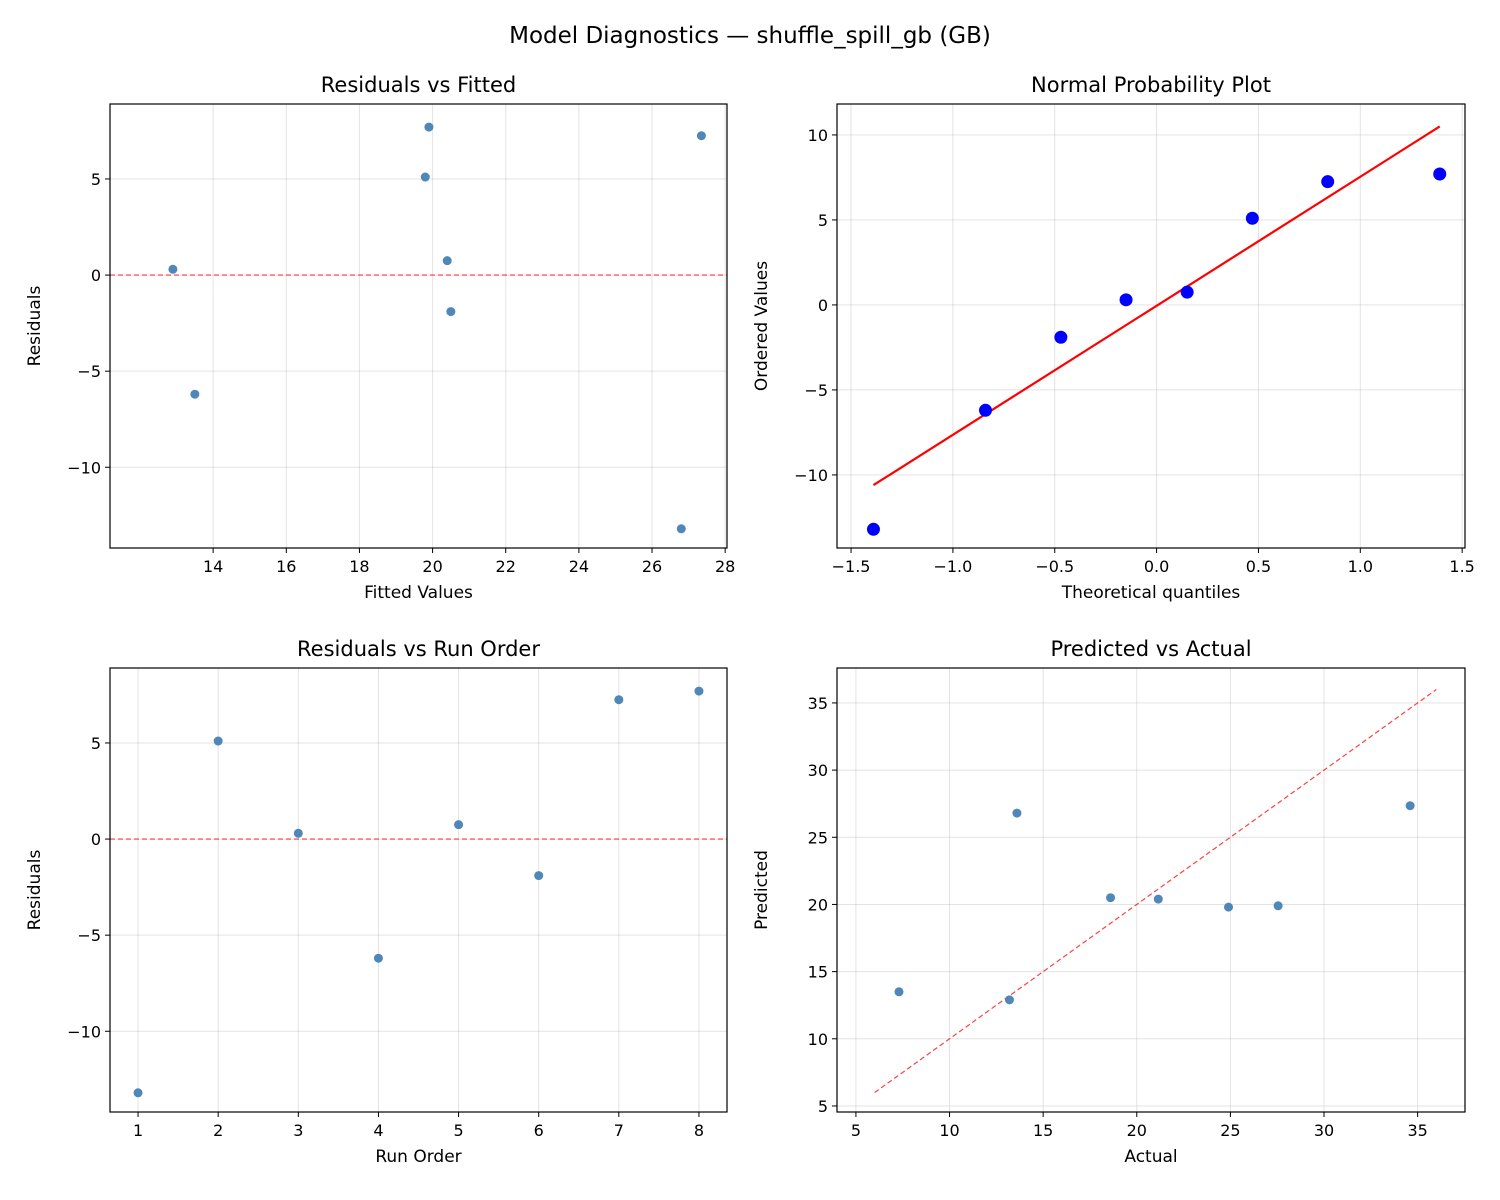 Image resolution: width=1500 pixels, height=1200 pixels. Describe the element at coordinates (418, 85) in the screenshot. I see `subplot-title: Residuals vs Fitted` at that location.